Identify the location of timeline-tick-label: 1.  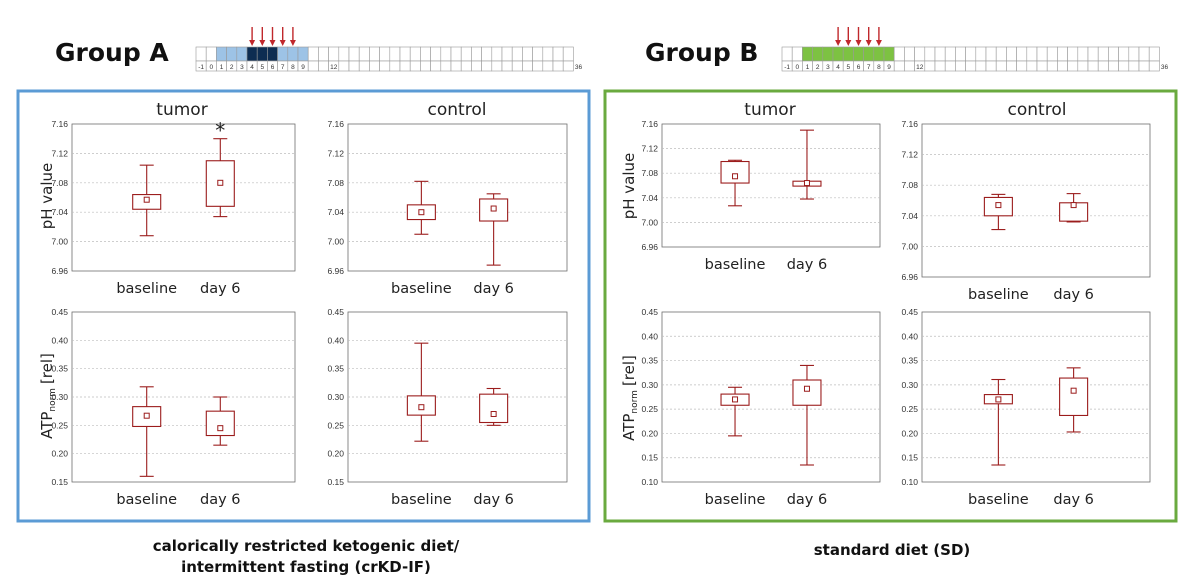
(222, 67).